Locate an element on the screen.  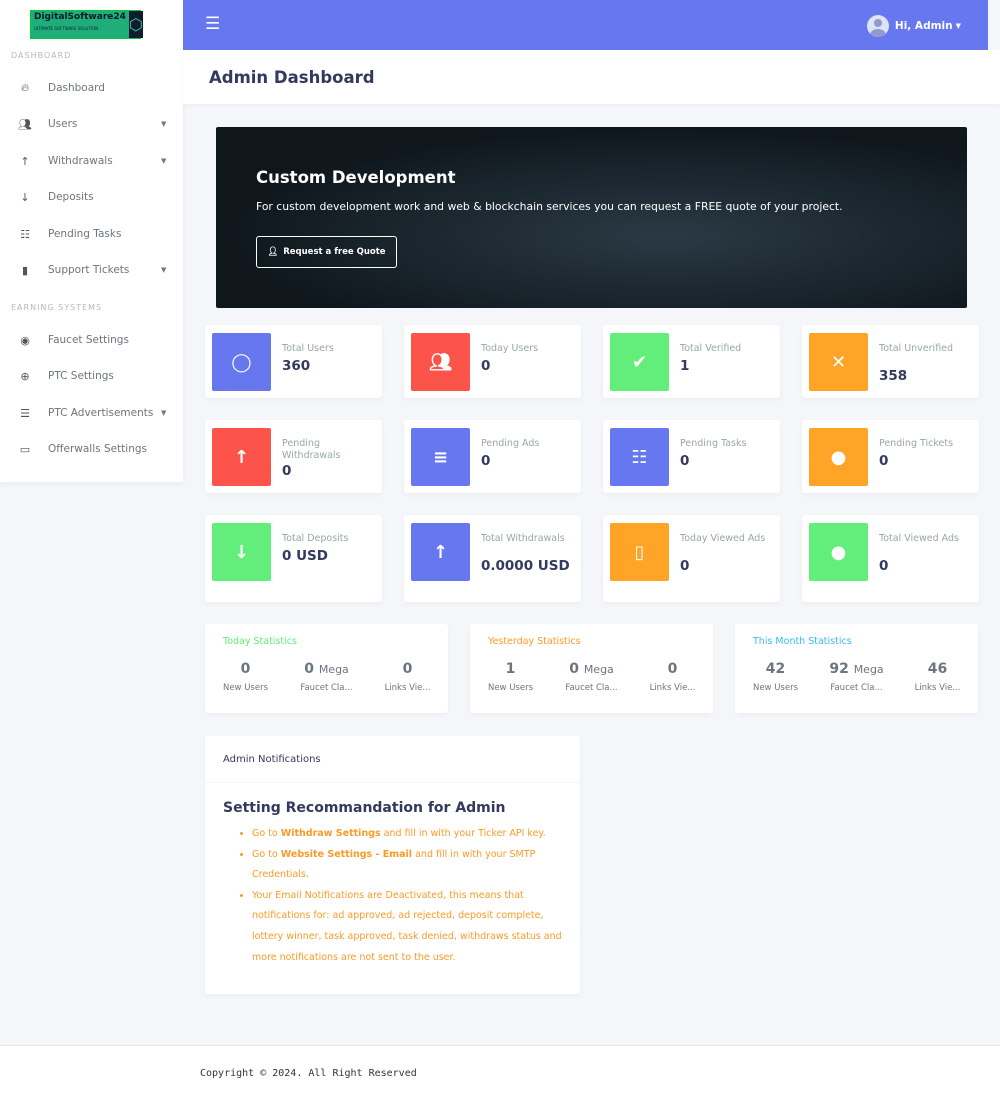
user-icon: ◯ is located at coordinates (241, 362).